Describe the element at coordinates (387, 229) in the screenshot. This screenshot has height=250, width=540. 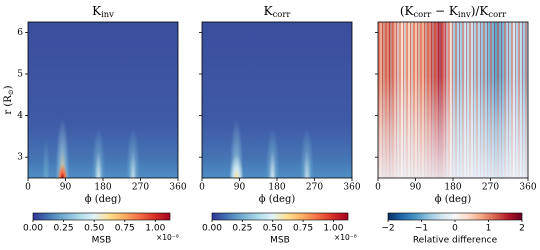
I see `colorbar-tick-label: −2` at that location.